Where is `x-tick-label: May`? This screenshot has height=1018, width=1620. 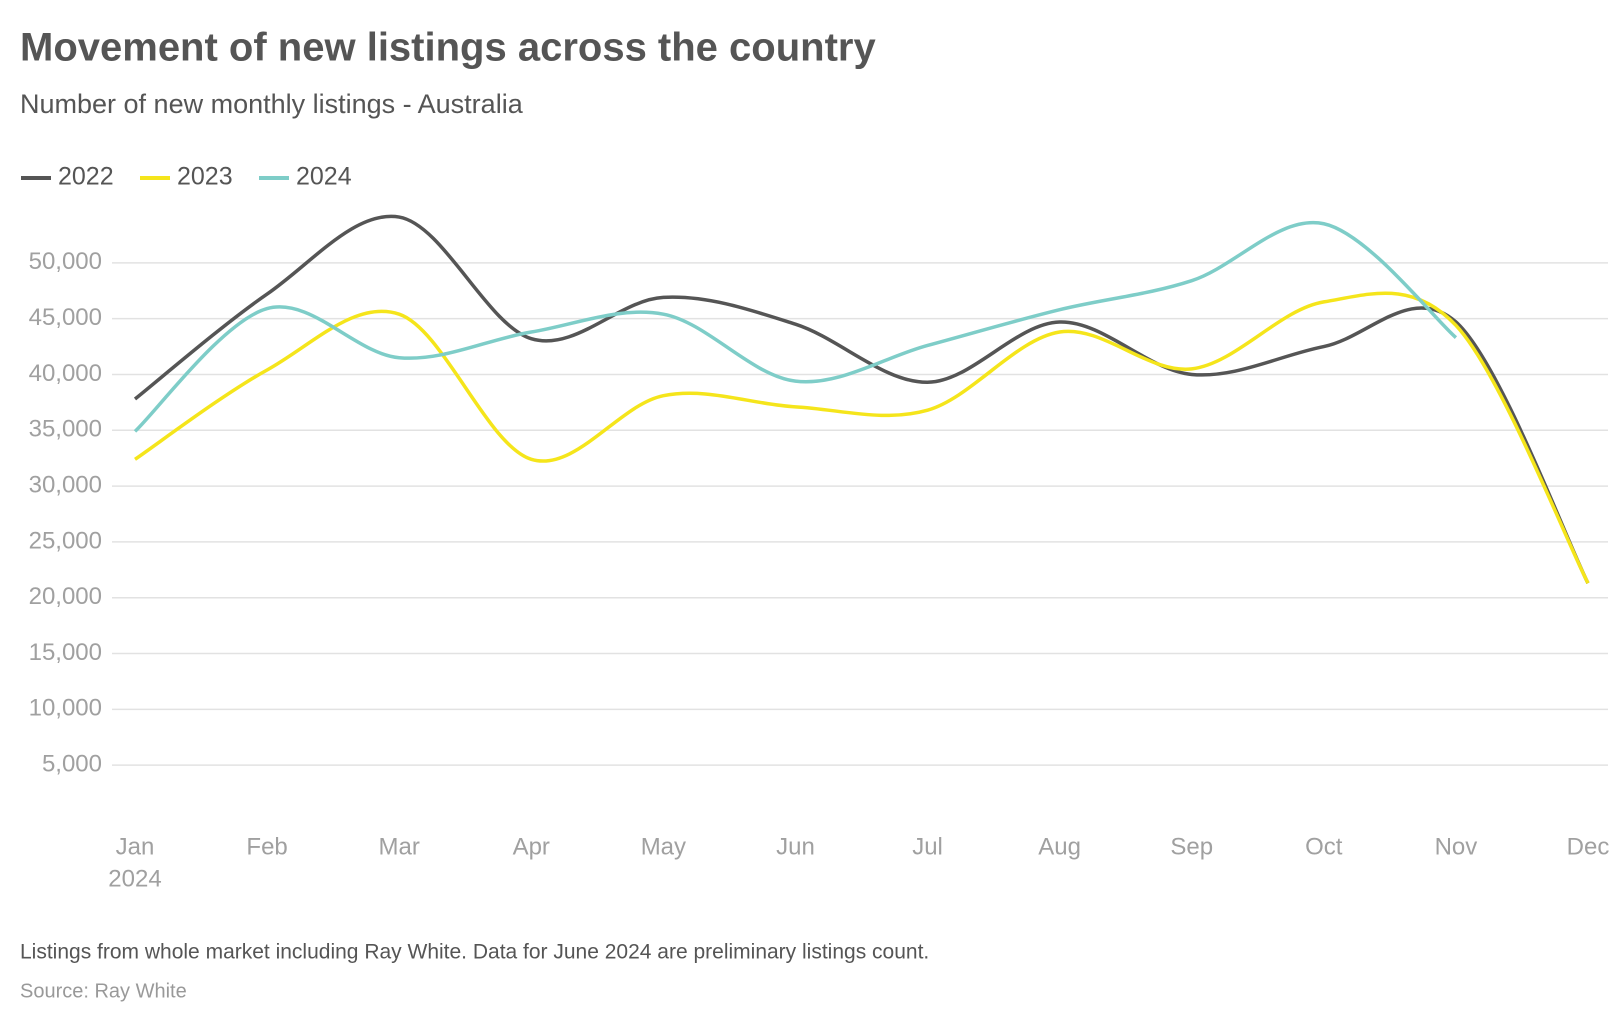
x-tick-label: May is located at coordinates (663, 846).